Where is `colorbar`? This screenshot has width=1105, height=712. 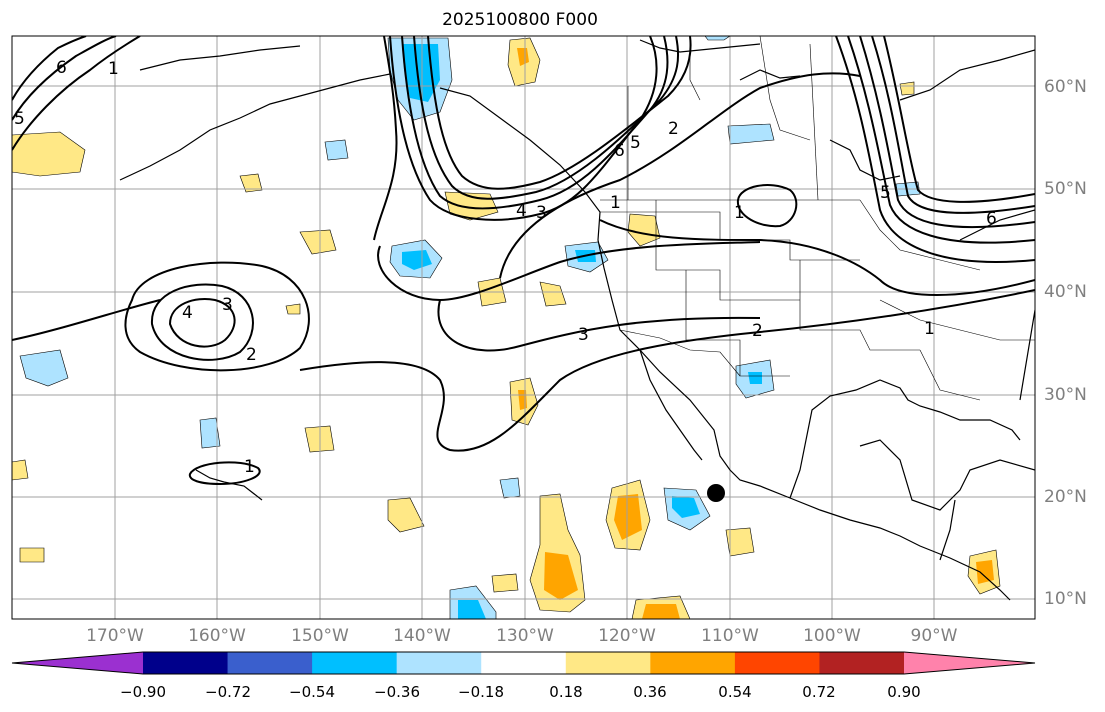 colorbar is located at coordinates (523, 663).